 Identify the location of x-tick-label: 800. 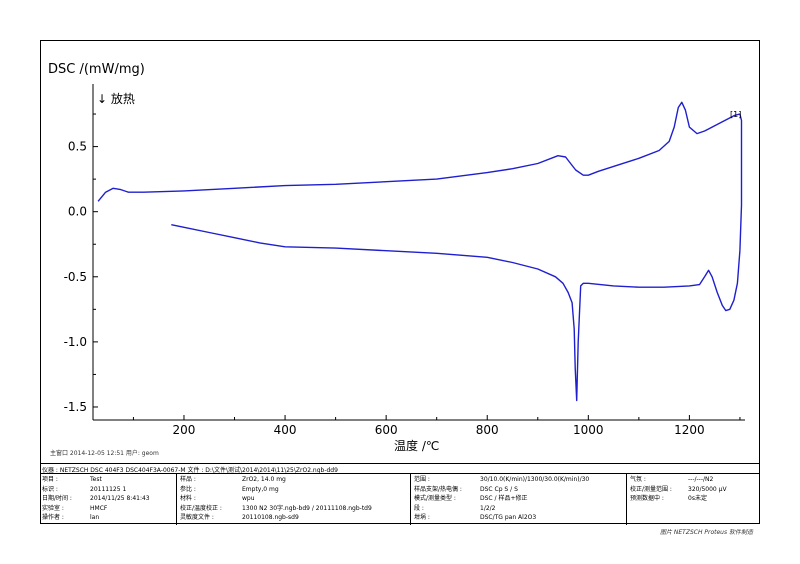
(487, 430).